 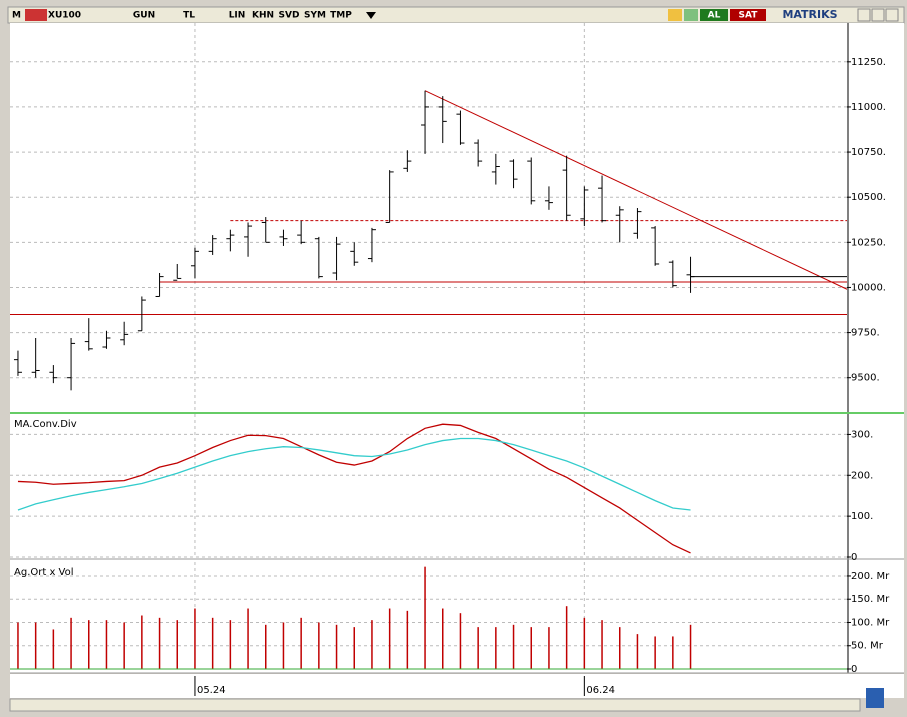 I want to click on dropdown, so click(x=371, y=15).